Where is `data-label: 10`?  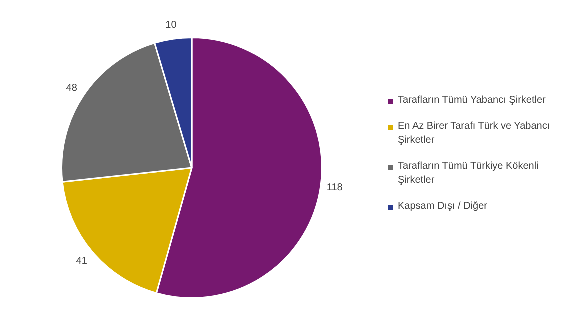 data-label: 10 is located at coordinates (172, 26).